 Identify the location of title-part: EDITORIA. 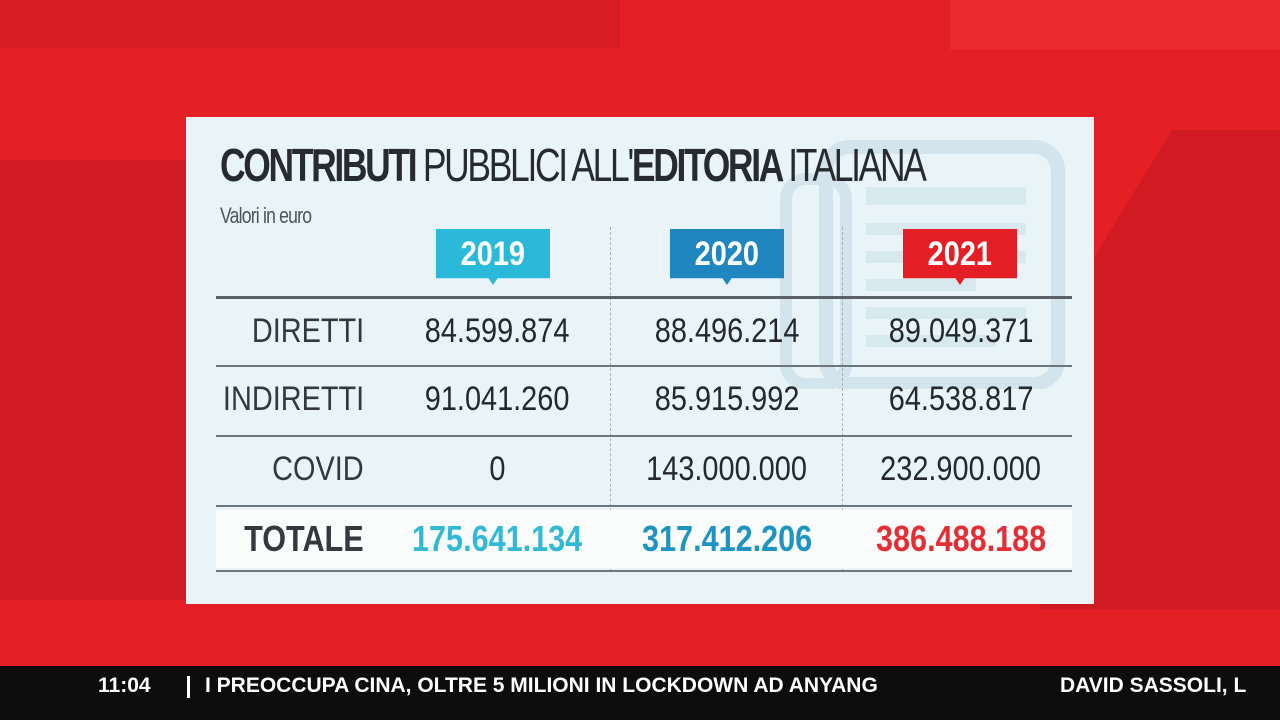
(707, 165).